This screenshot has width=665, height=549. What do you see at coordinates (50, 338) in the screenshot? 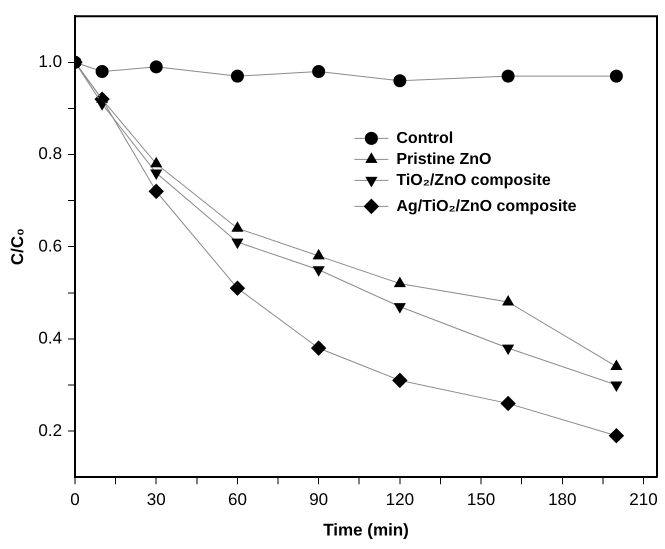
I see `y-tick-label: 0.4` at bounding box center [50, 338].